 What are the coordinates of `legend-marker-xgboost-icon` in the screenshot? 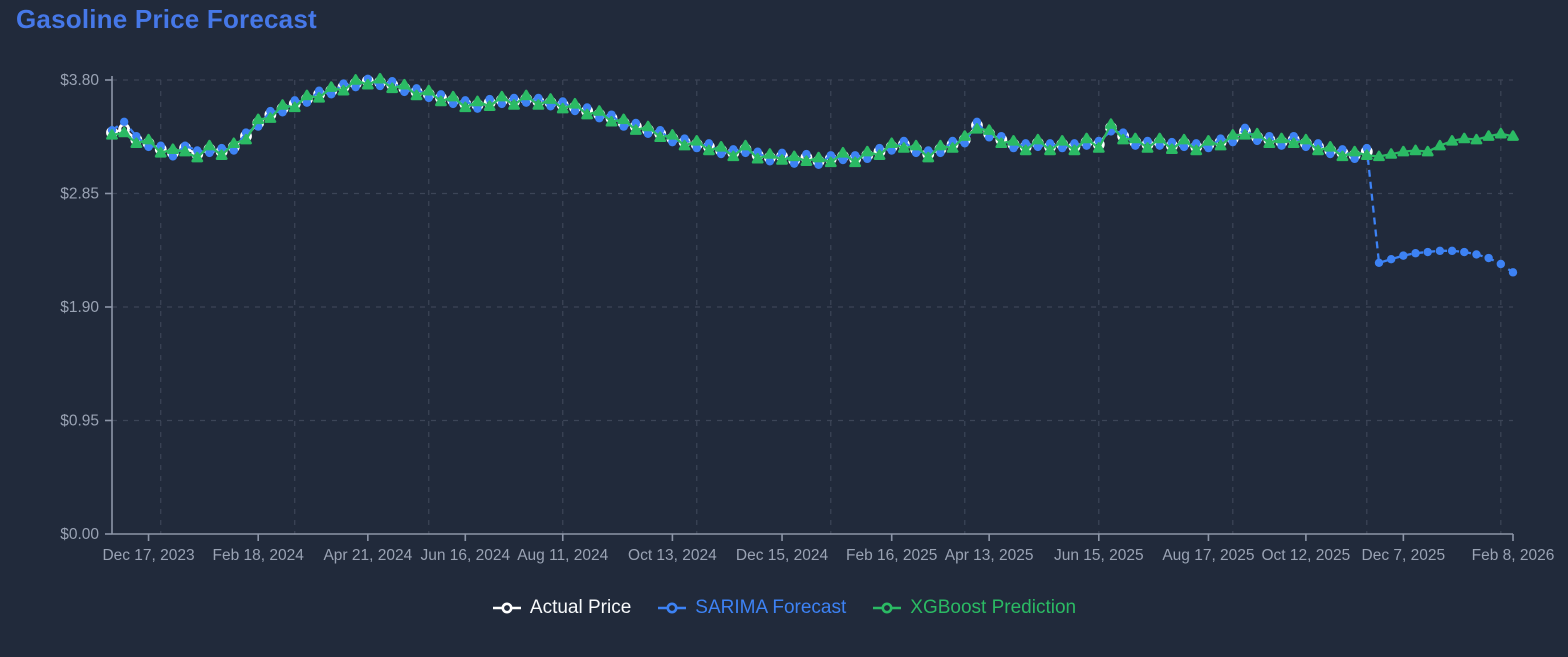 It's located at (887, 608).